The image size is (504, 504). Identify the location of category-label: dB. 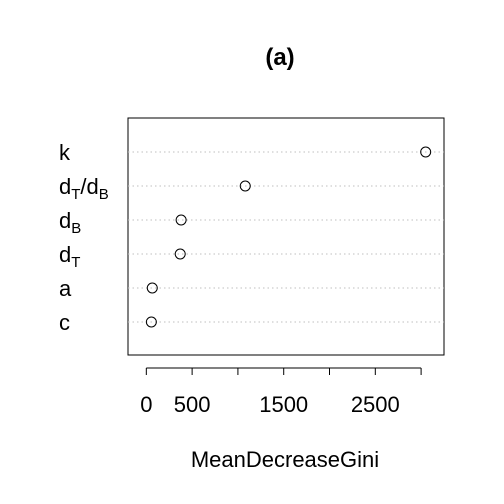
(70, 222).